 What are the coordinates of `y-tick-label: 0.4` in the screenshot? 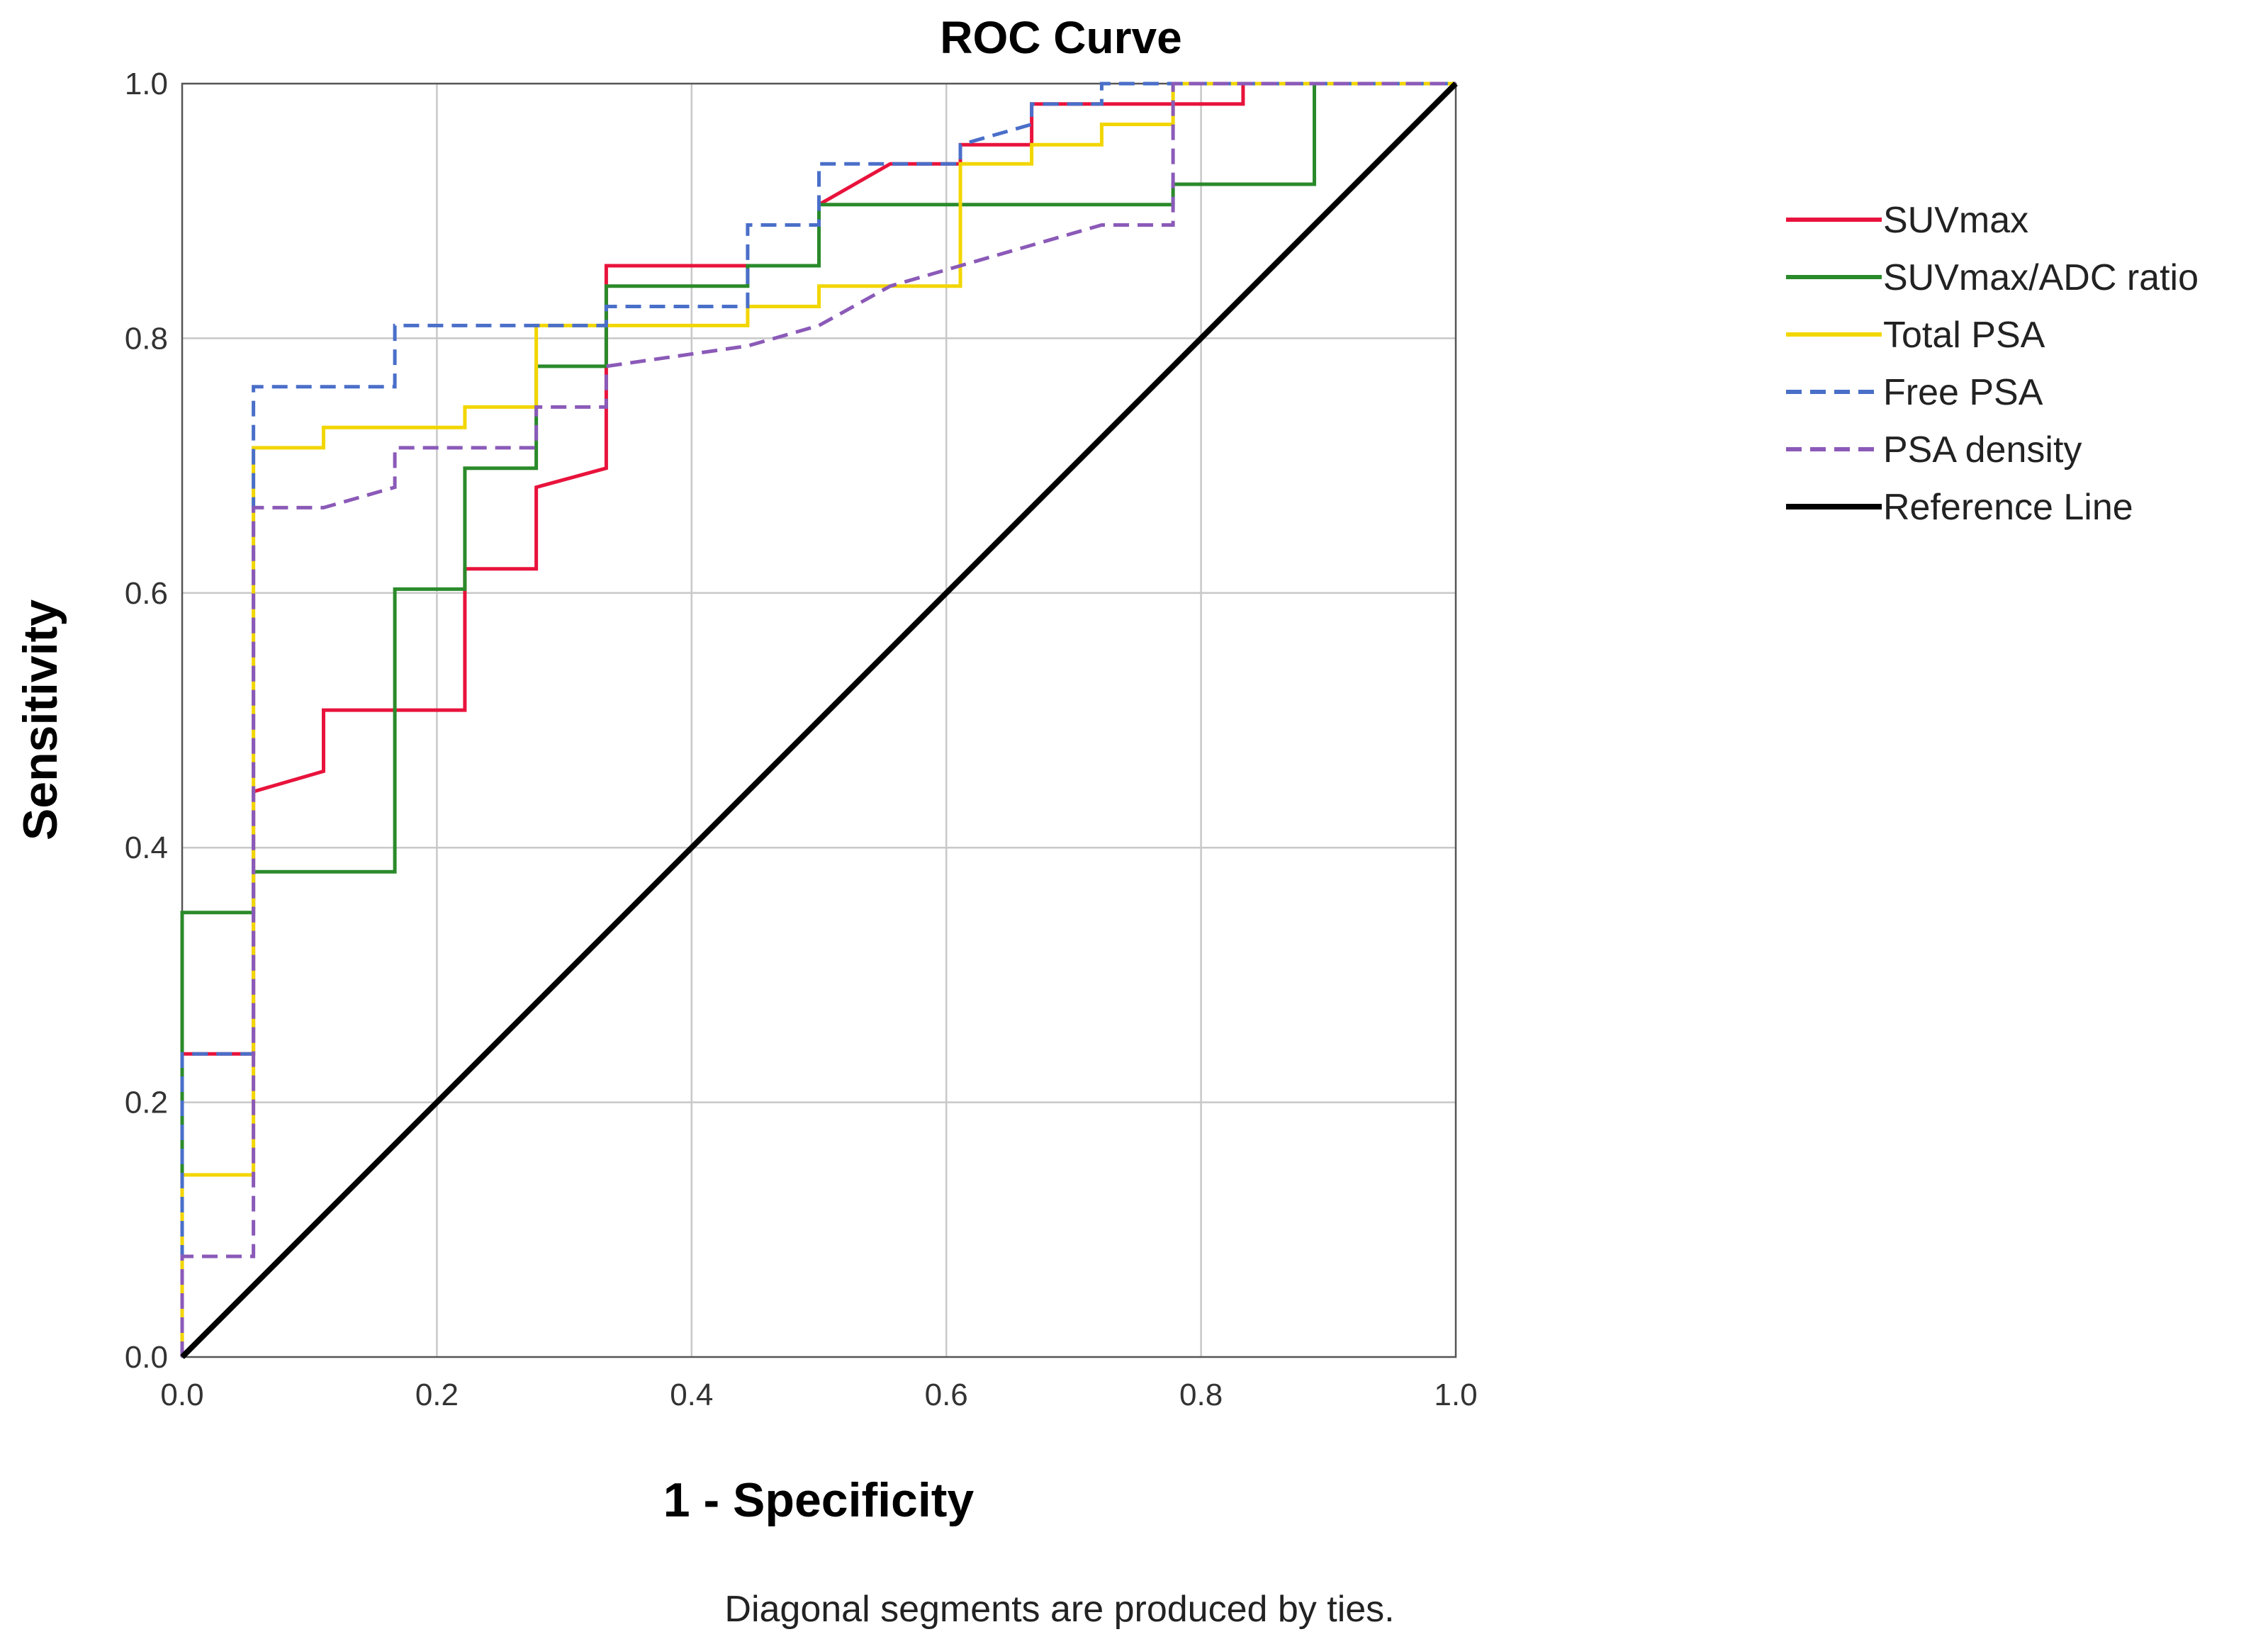 It's located at (146, 848).